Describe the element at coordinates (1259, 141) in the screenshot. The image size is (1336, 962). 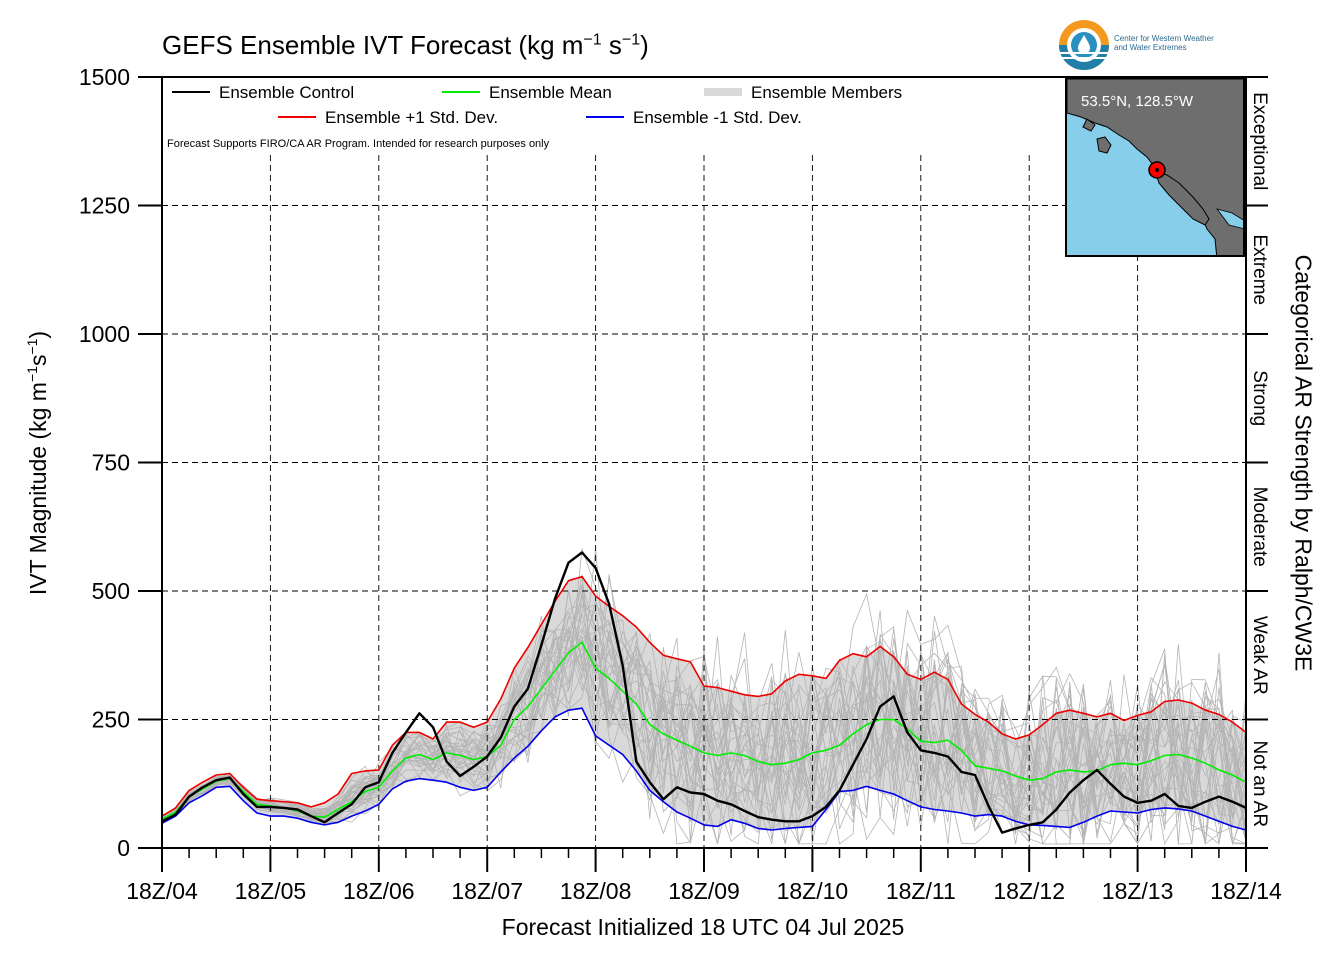
I see `category-label: Exceptional` at that location.